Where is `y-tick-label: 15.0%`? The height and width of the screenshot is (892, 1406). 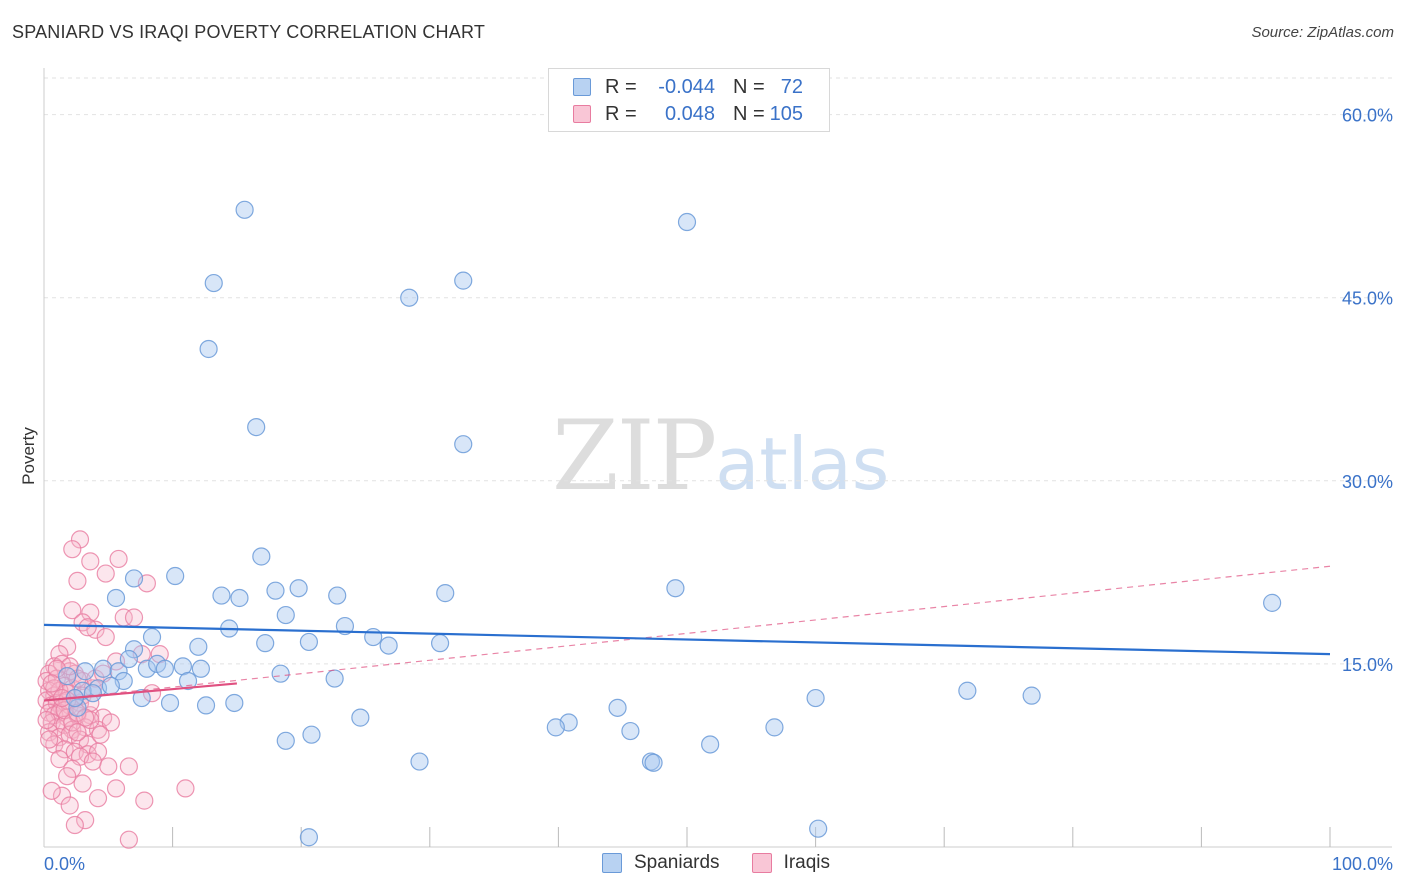 y-tick-label: 15.0% is located at coordinates (1367, 665).